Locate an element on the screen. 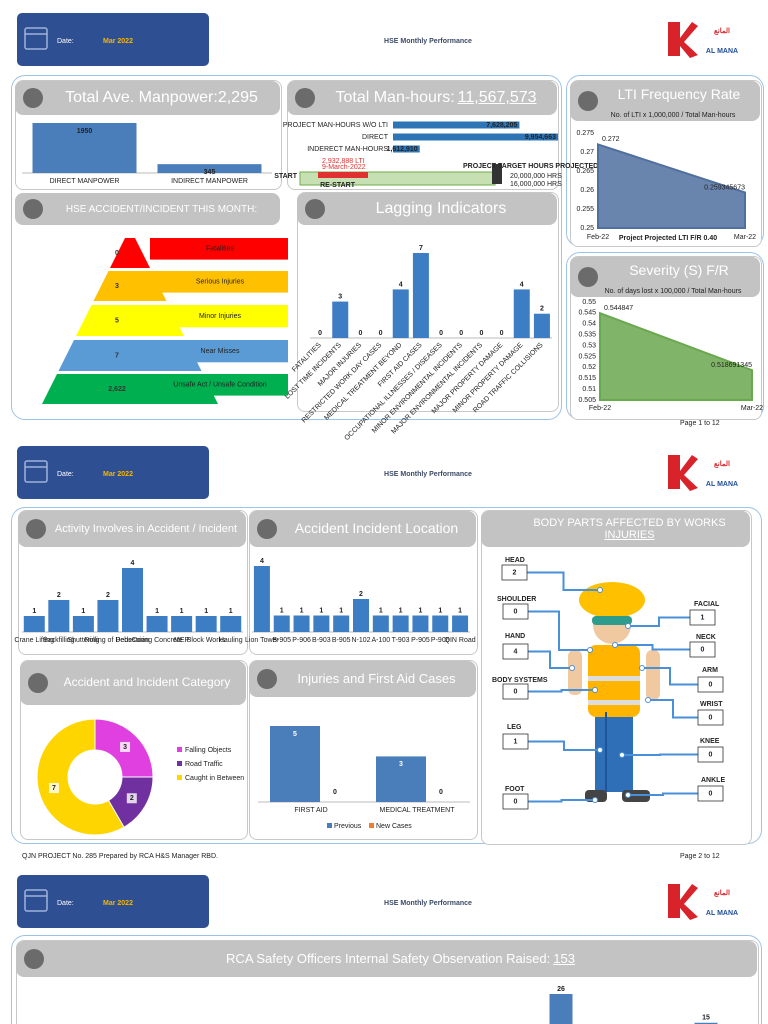 This screenshot has width=768, height=1024. body-part-label: FACIAL is located at coordinates (707, 604).